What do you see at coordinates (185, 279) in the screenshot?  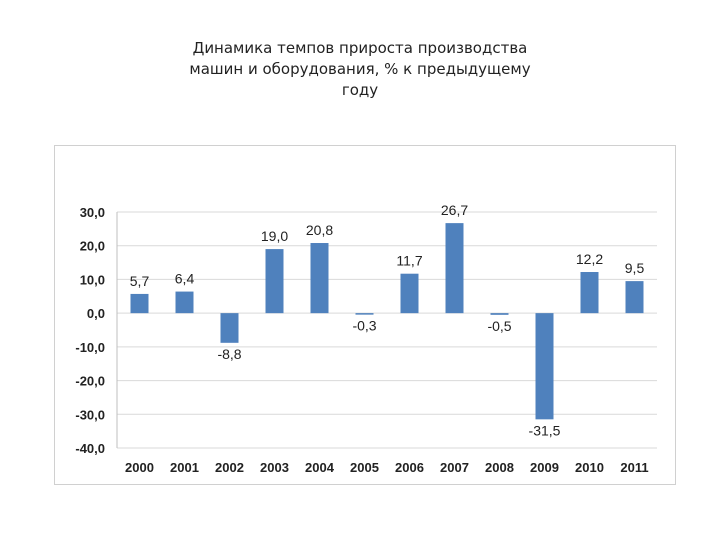 I see `data-label-2001: 6,4` at bounding box center [185, 279].